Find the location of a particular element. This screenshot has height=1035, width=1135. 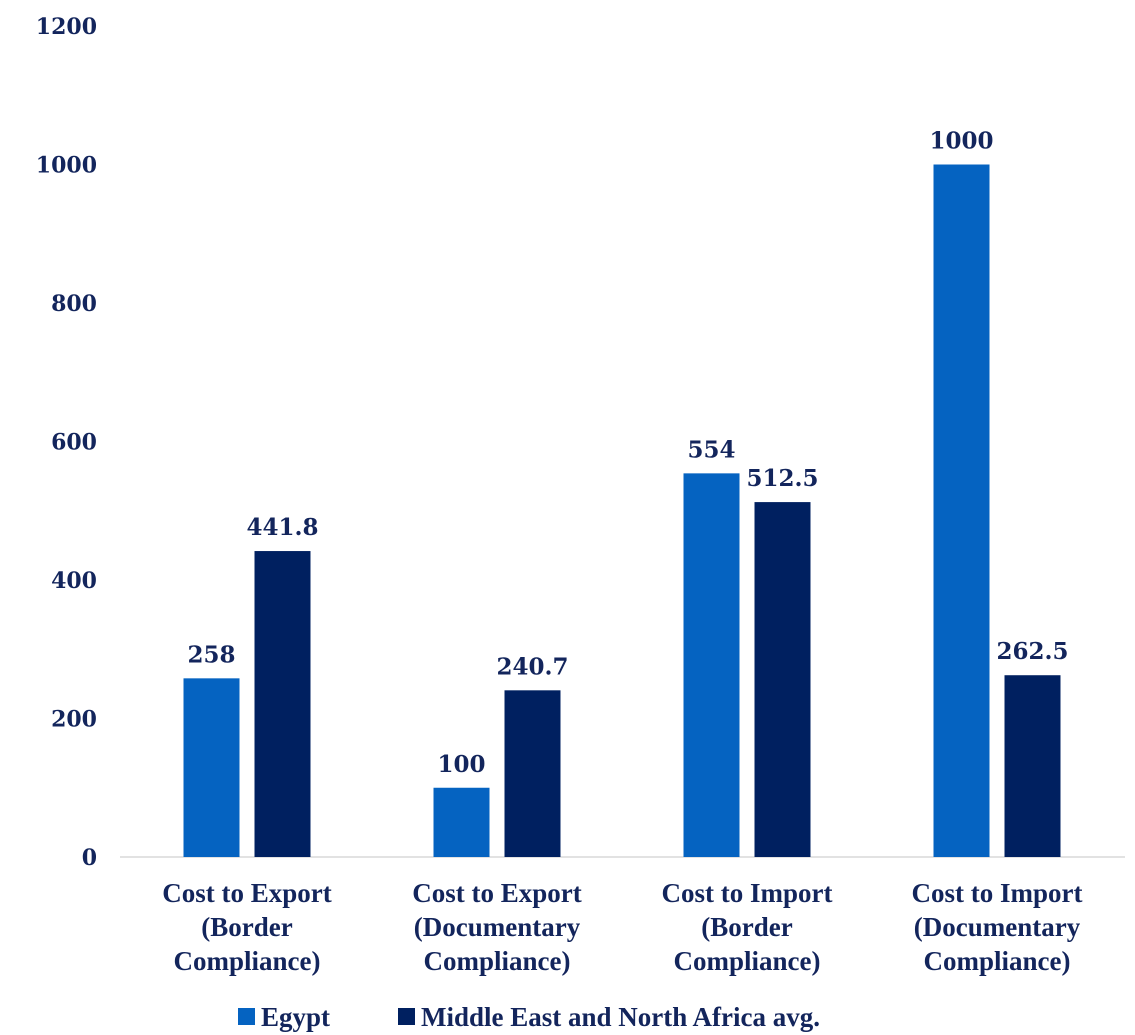

legend-label-egypt: Egypt is located at coordinates (295, 1017).